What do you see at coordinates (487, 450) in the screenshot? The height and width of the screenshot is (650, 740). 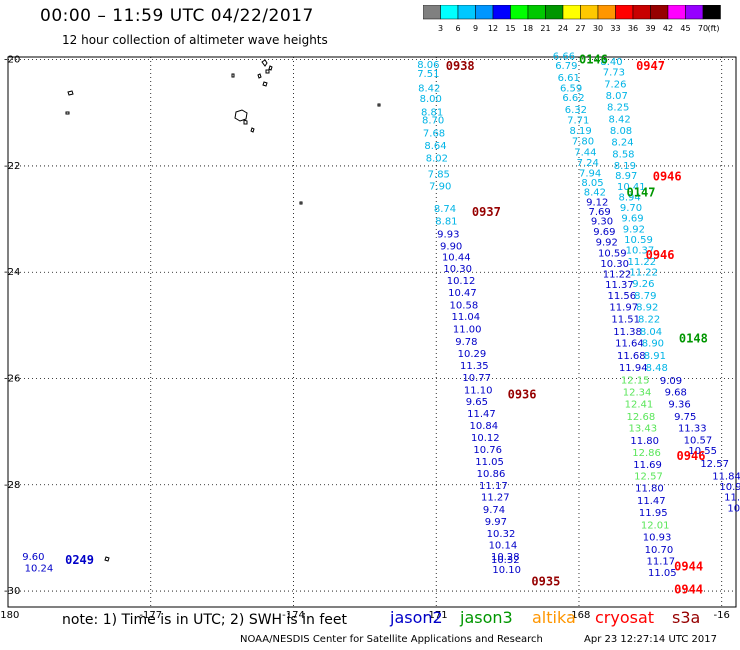 I see `swh-value-label: 10.76` at bounding box center [487, 450].